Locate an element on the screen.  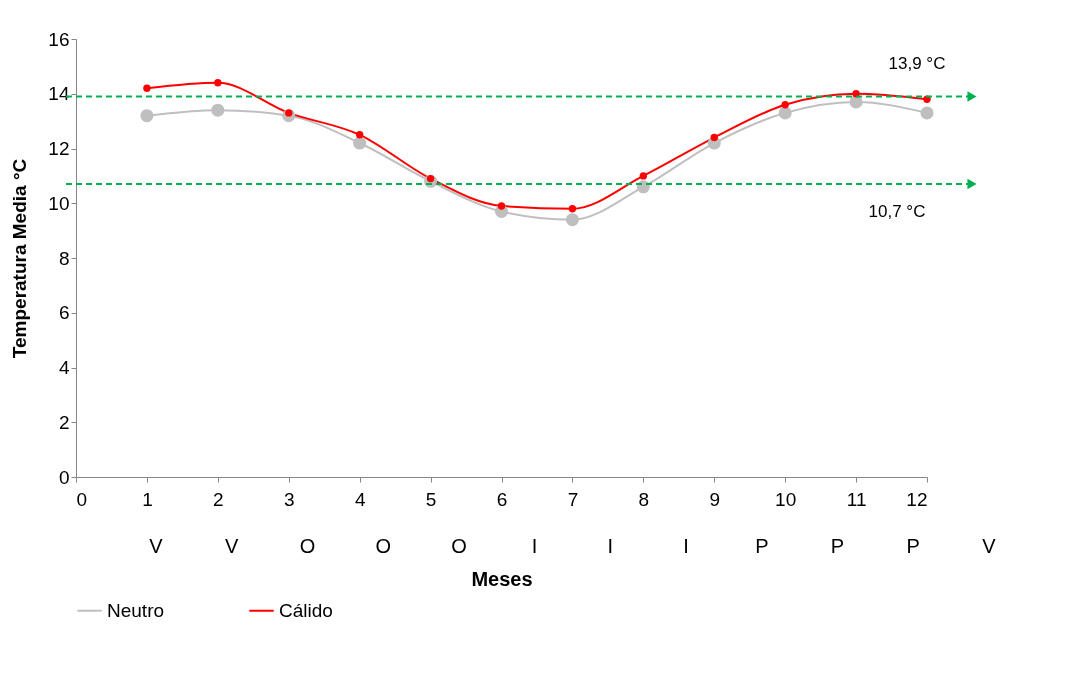
x-tick-label: 1 is located at coordinates (147, 499).